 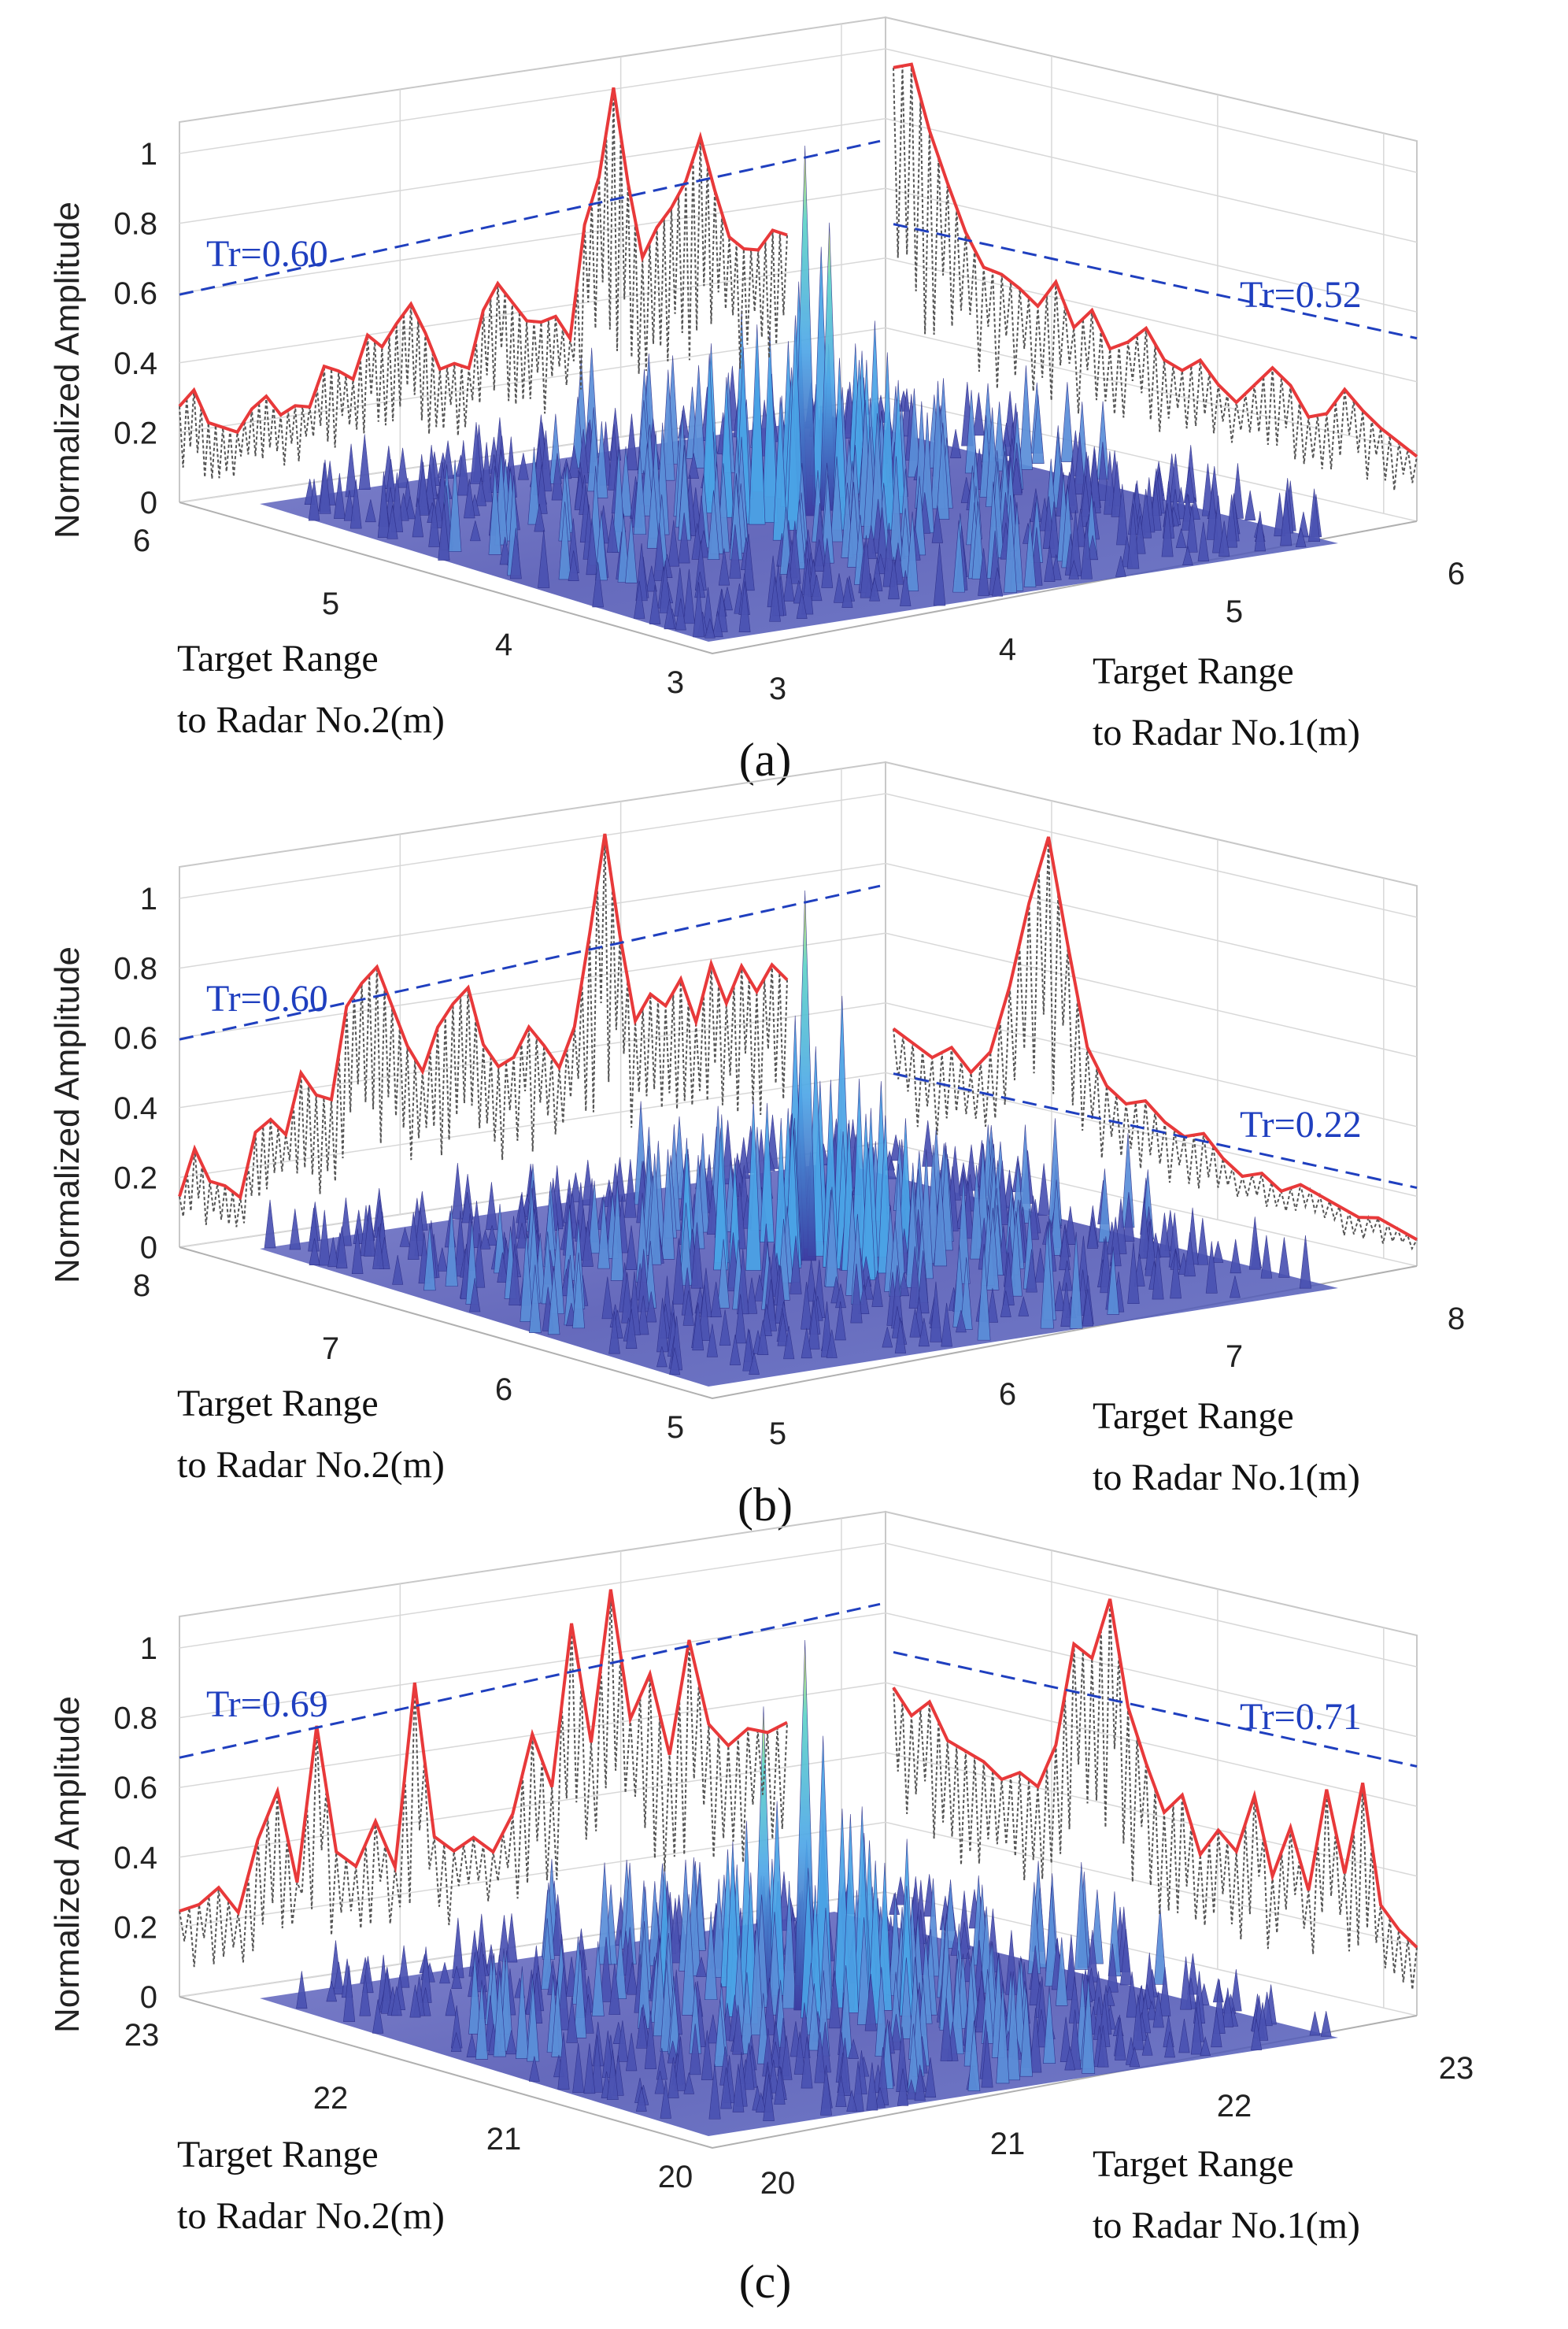 I want to click on y-ticks-radar2-b: 5 6 7 8, so click(x=409, y=1356).